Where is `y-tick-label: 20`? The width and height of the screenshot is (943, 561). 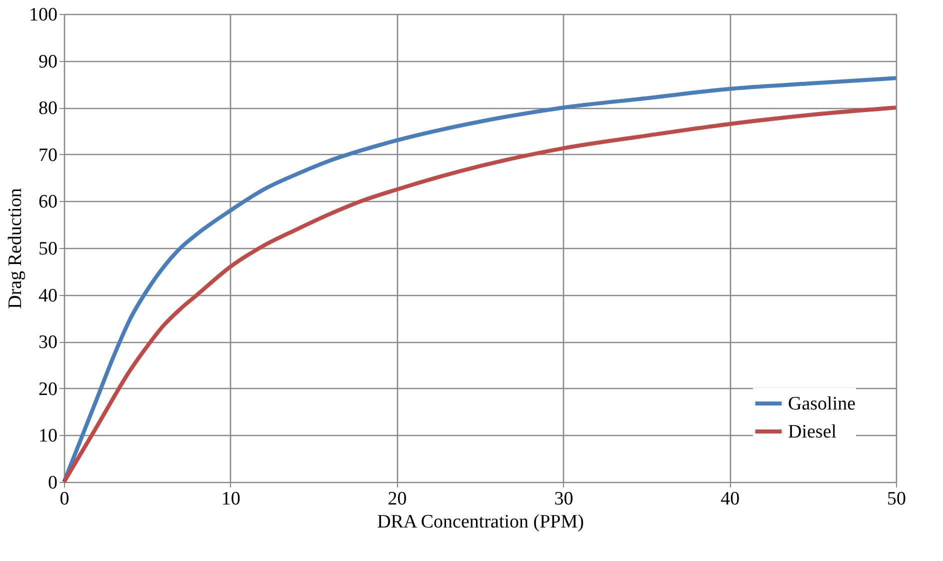 y-tick-label: 20 is located at coordinates (48, 389).